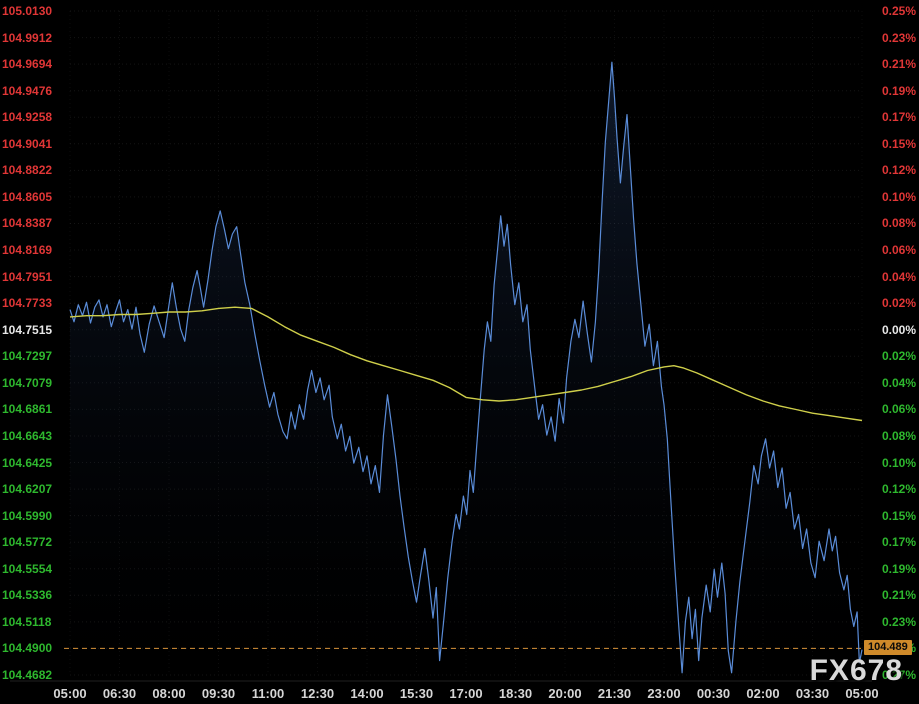 Image resolution: width=919 pixels, height=704 pixels. I want to click on price-label: 104.7951, so click(27, 276).